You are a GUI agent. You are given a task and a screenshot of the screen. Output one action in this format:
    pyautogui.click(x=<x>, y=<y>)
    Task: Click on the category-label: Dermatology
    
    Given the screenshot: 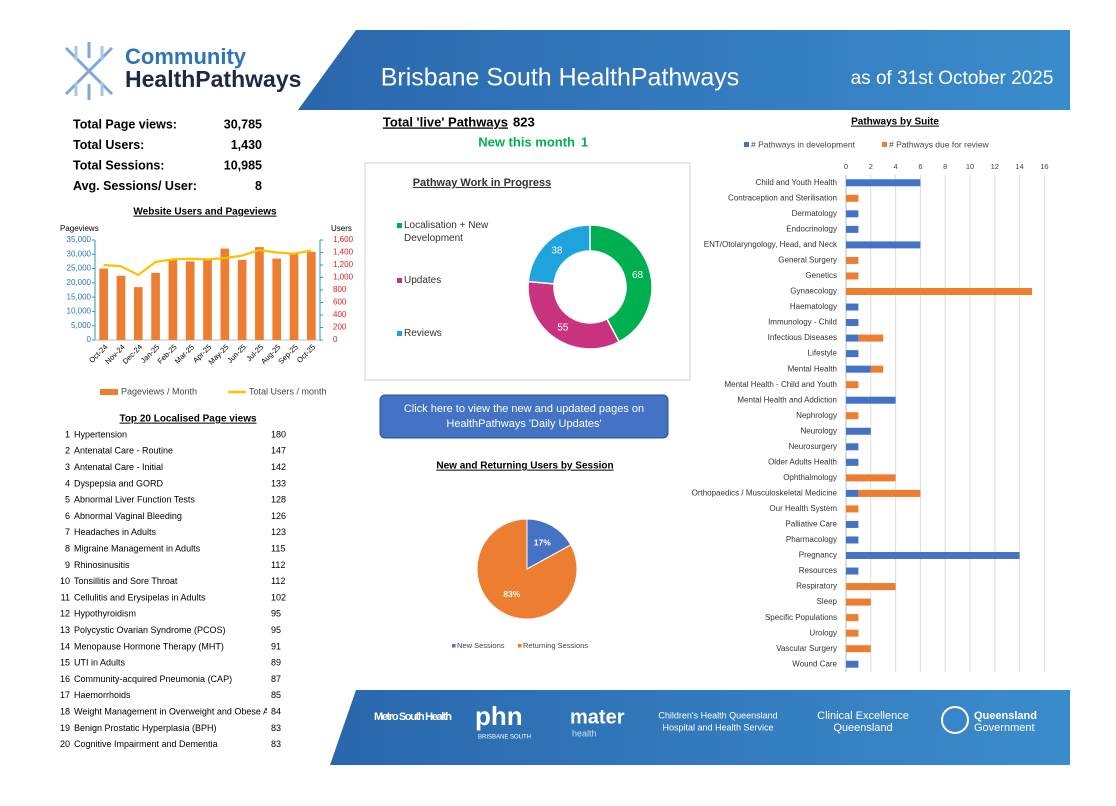 What is the action you would take?
    pyautogui.click(x=814, y=213)
    